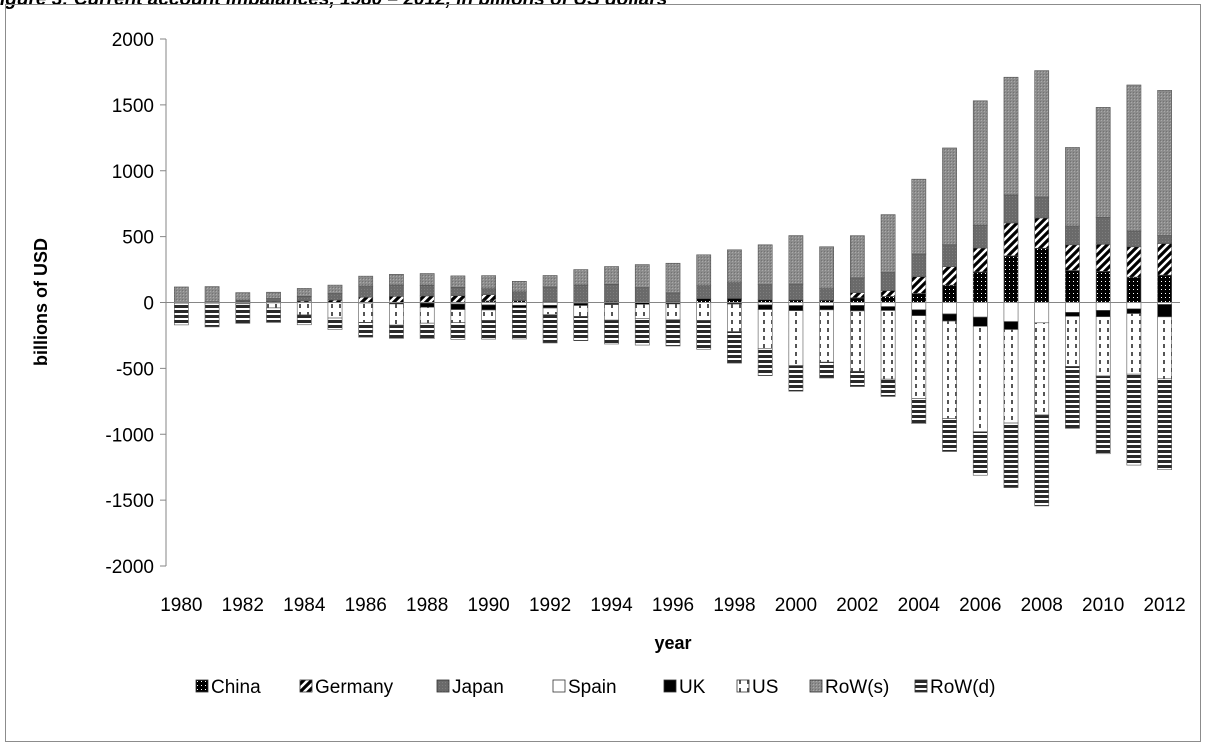 The image size is (1209, 746). Describe the element at coordinates (427, 279) in the screenshot. I see `bar-row-s--1988` at that location.